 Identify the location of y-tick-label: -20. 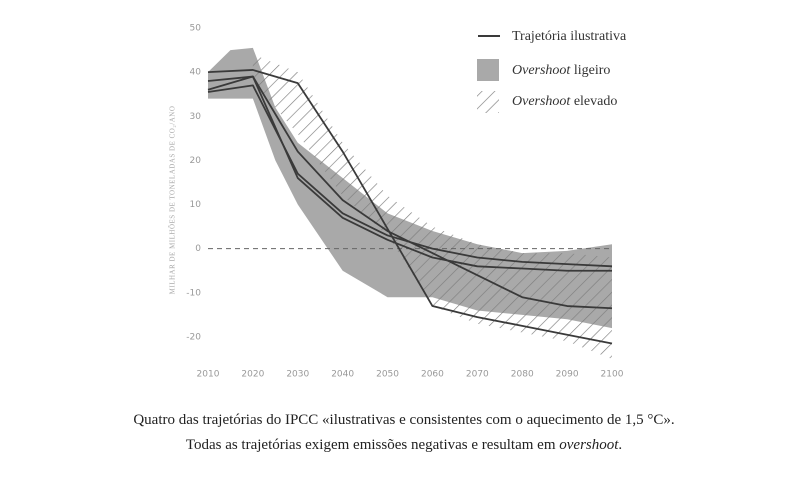
(193, 337).